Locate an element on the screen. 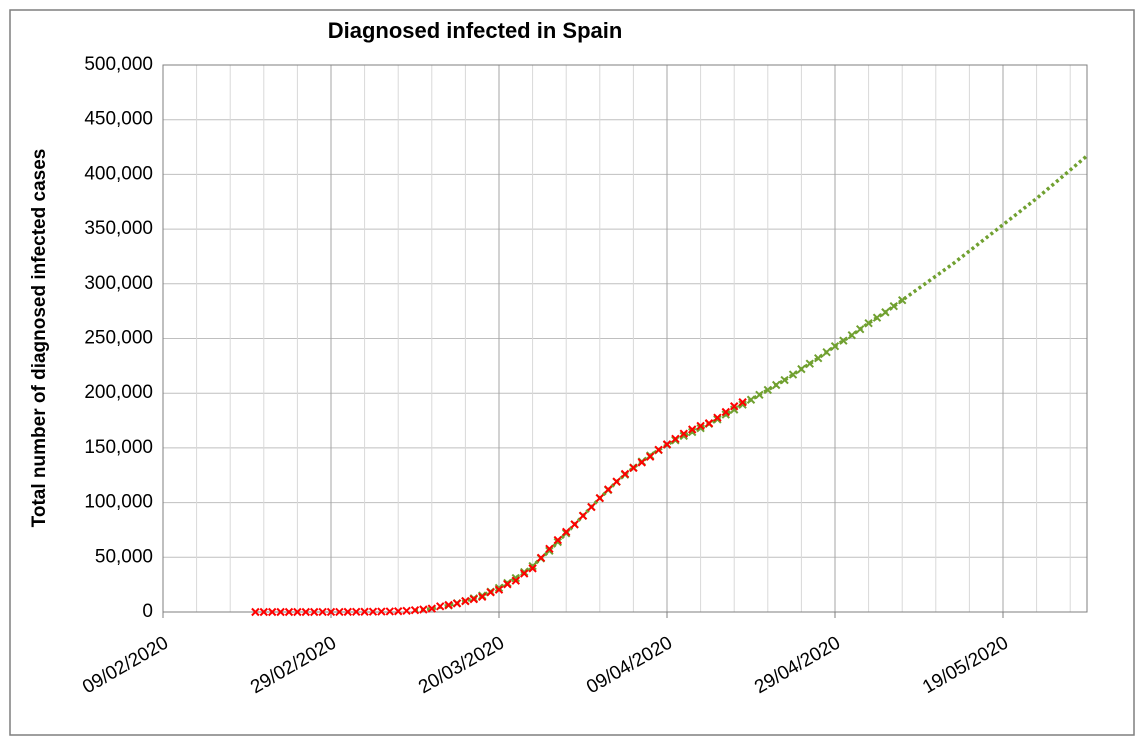 The height and width of the screenshot is (747, 1144). chart-title: Diagnosed infected in Spain is located at coordinates (475, 30).